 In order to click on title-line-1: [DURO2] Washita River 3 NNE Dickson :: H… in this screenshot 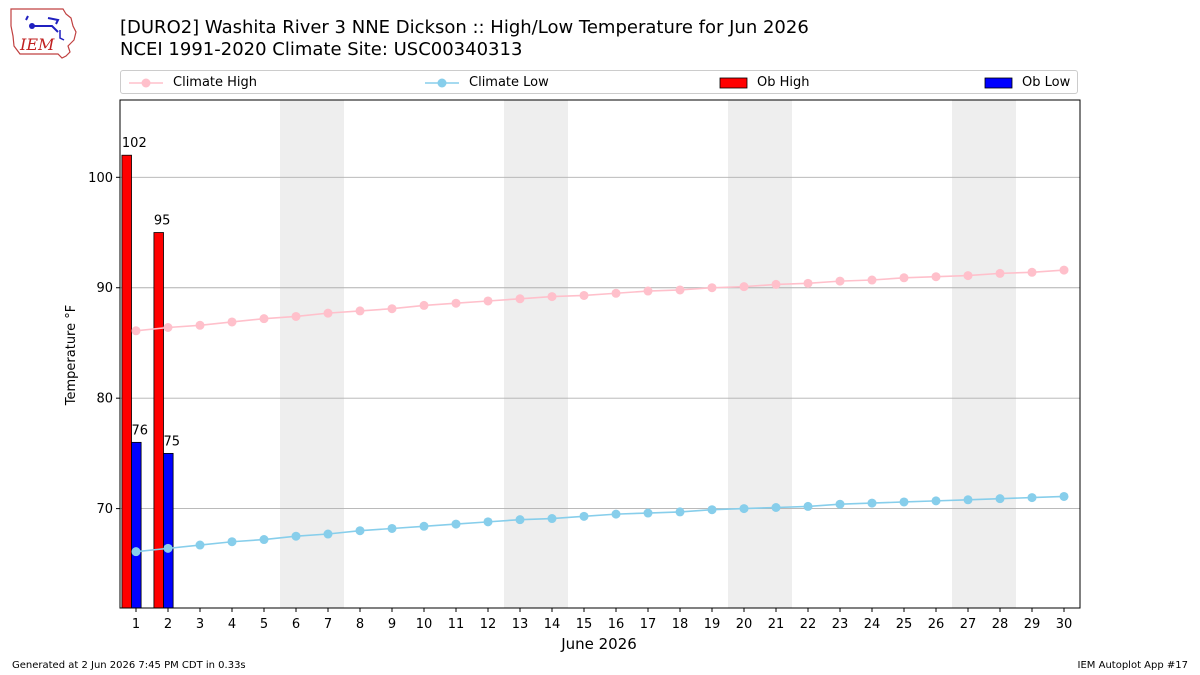, I will do `click(464, 27)`.